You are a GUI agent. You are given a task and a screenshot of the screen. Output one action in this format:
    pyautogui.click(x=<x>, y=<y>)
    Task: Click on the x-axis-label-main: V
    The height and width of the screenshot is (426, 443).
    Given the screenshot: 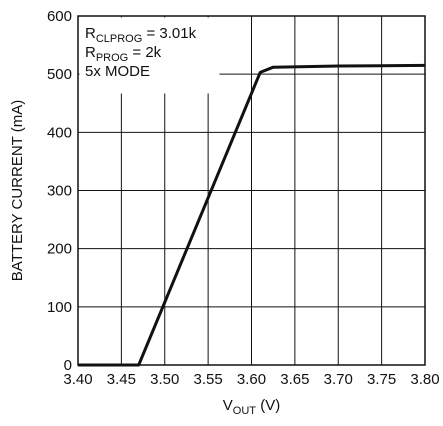 What is the action you would take?
    pyautogui.click(x=228, y=405)
    